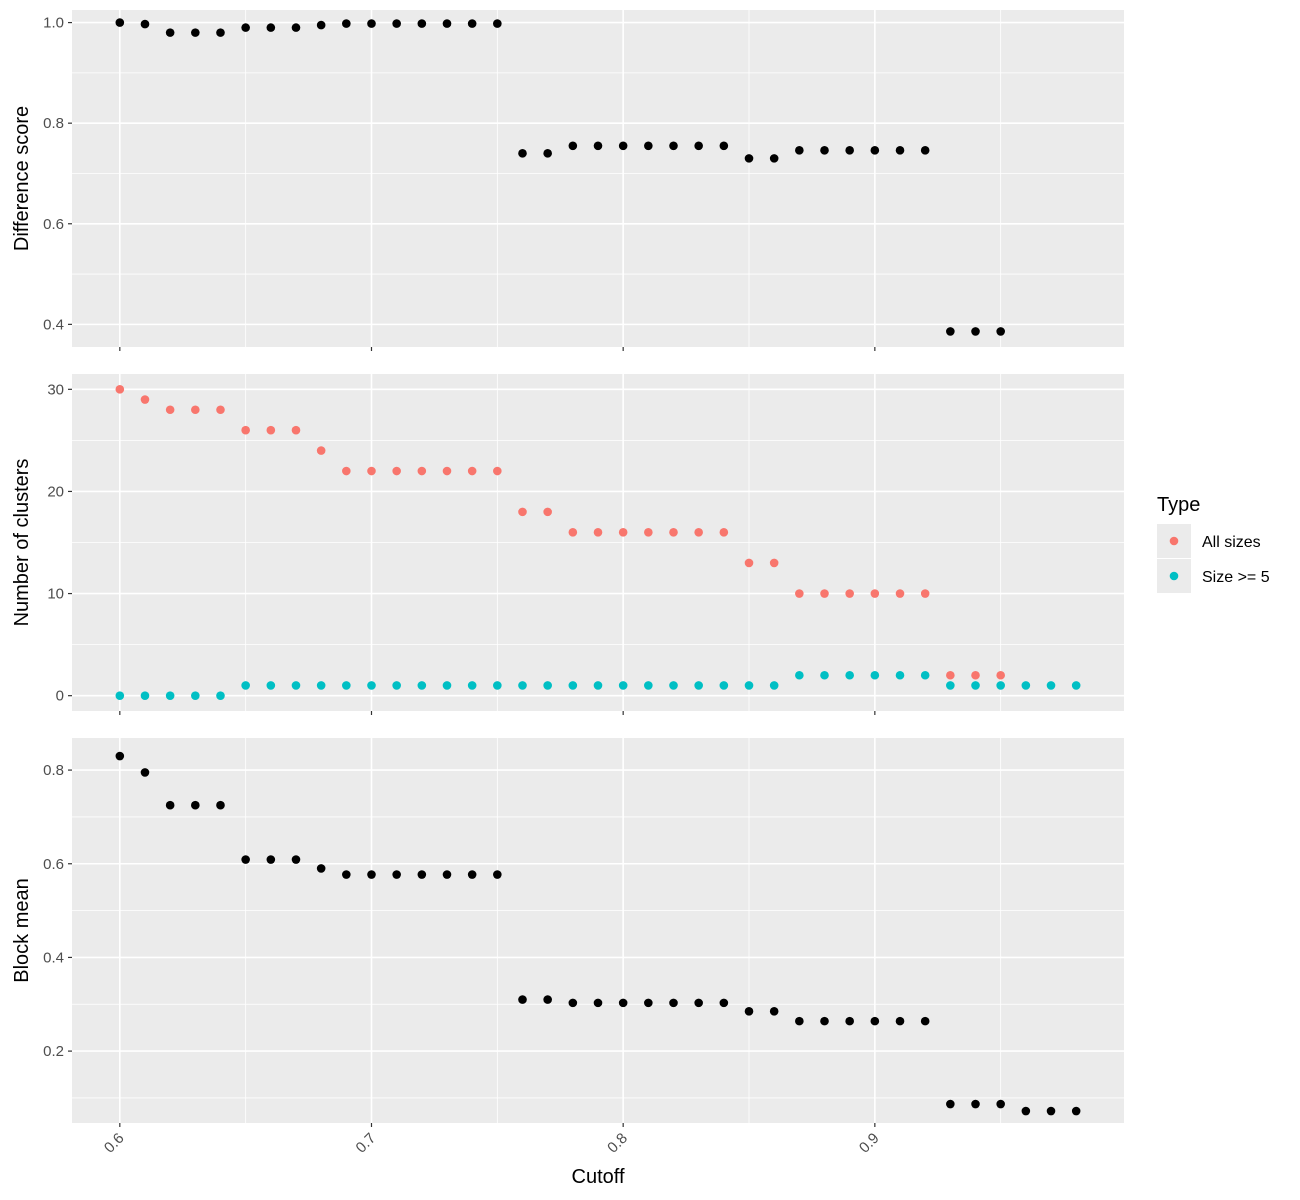 This screenshot has height=1200, width=1300. I want to click on y-axis-title: Difference score, so click(22, 178).